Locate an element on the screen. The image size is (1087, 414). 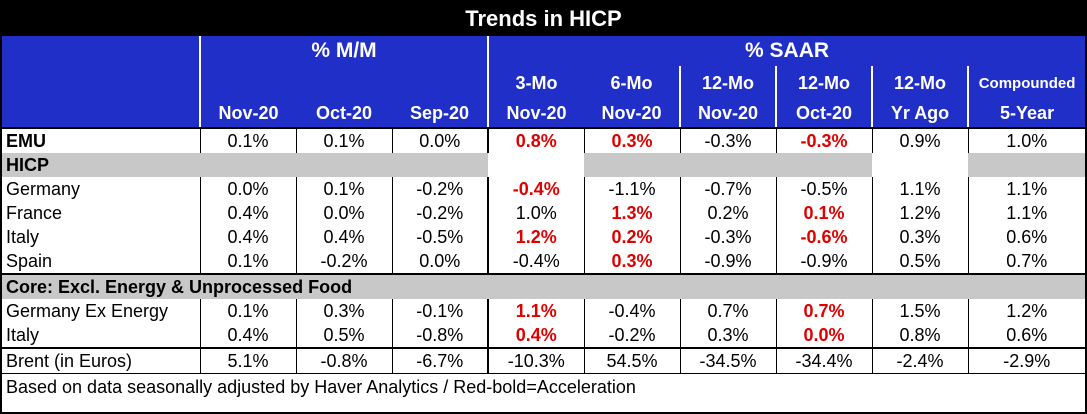
cell: 54.5% is located at coordinates (632, 360).